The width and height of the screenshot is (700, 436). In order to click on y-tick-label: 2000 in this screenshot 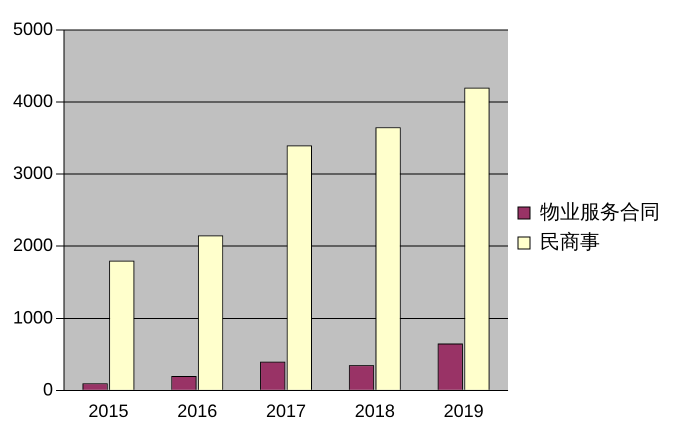, I will do `click(33, 245)`.